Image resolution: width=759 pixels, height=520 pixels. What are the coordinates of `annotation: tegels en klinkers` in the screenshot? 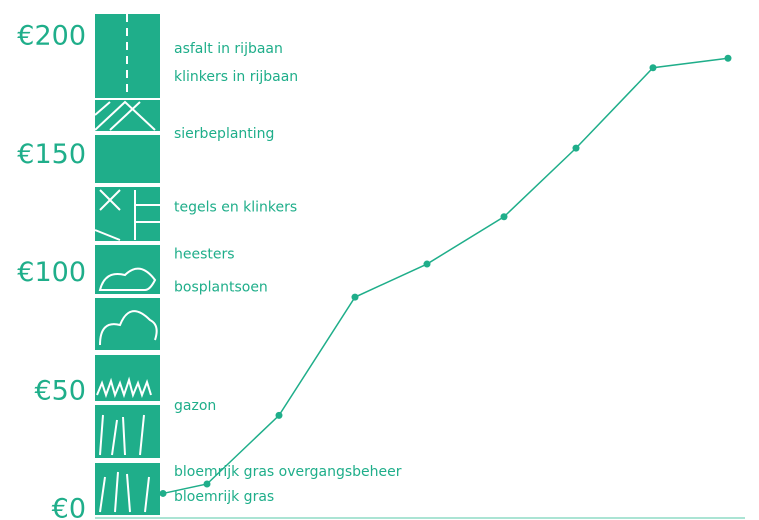 It's located at (235, 207).